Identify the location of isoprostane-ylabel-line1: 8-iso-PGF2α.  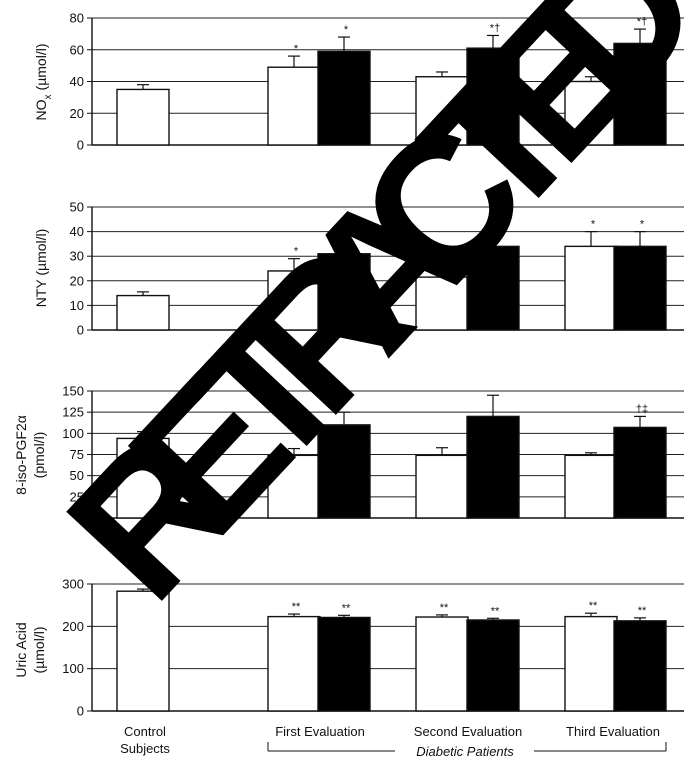
(21, 455).